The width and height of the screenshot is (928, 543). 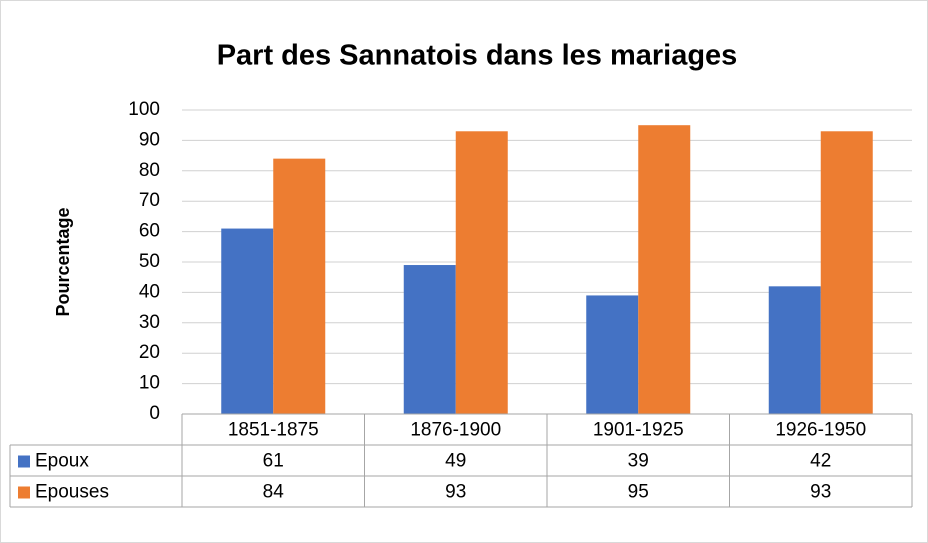 I want to click on y-tick-label: 90, so click(x=149, y=139).